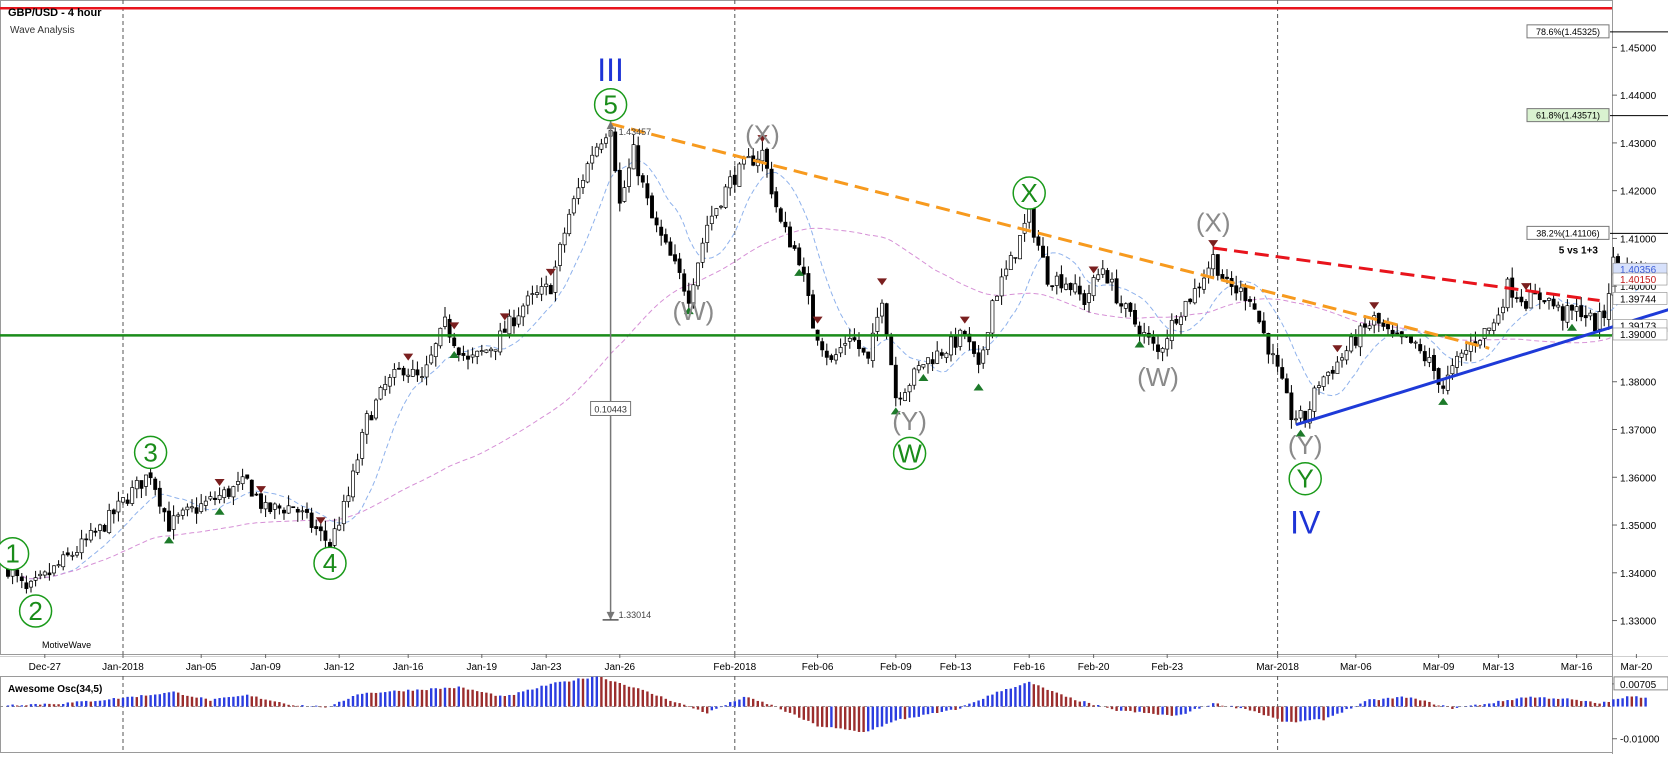  Describe the element at coordinates (1638, 431) in the screenshot. I see `y-tick-label: 1.37000` at that location.